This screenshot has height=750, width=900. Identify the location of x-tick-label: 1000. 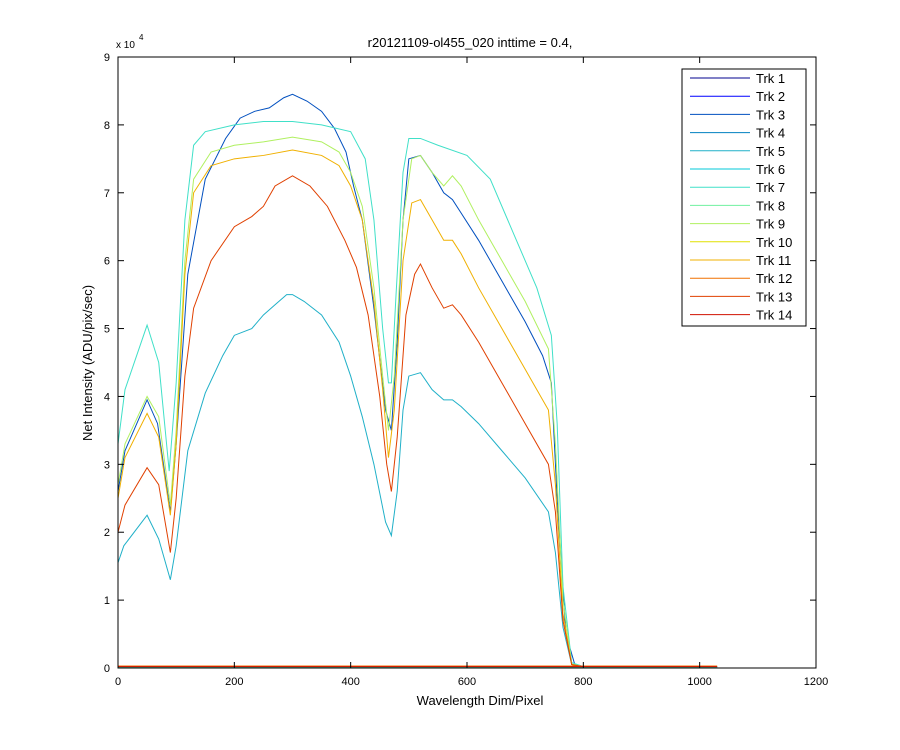
(699, 682).